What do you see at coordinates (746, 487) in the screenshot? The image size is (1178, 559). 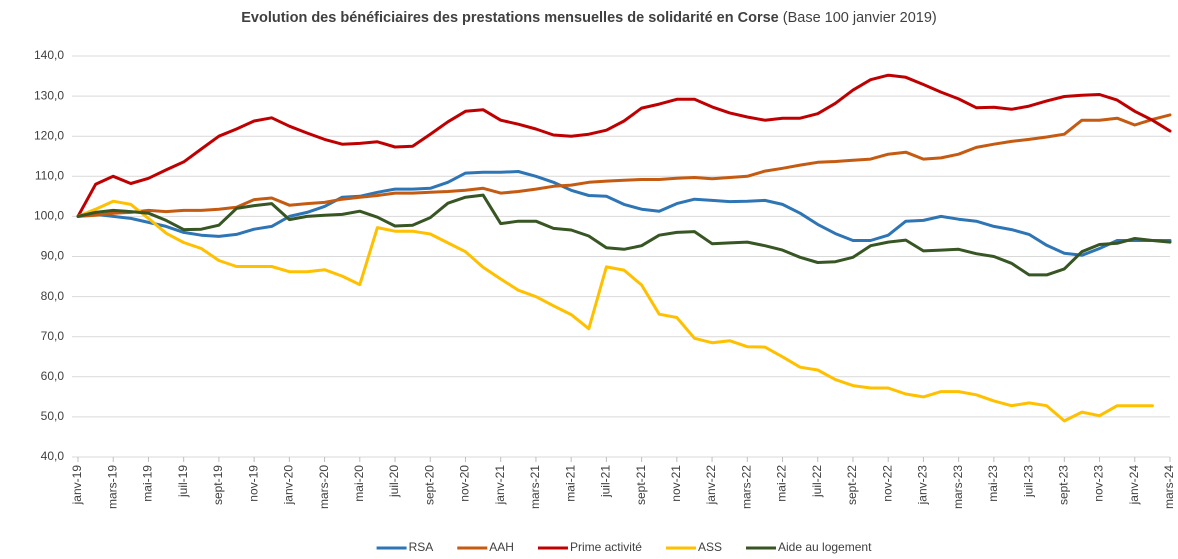 I see `x-tick-label: mars-22` at bounding box center [746, 487].